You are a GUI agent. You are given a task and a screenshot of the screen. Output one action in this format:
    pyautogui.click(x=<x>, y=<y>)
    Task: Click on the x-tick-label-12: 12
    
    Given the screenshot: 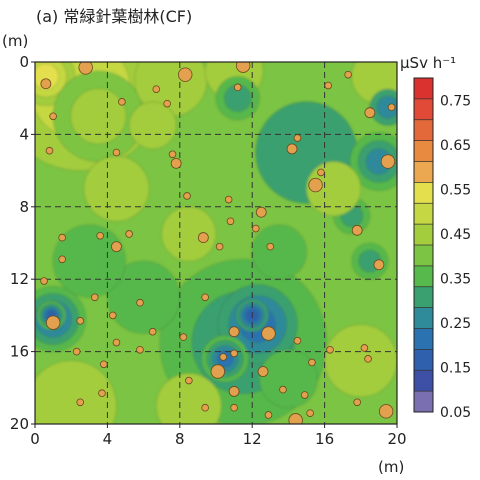 What is the action you would take?
    pyautogui.click(x=252, y=439)
    